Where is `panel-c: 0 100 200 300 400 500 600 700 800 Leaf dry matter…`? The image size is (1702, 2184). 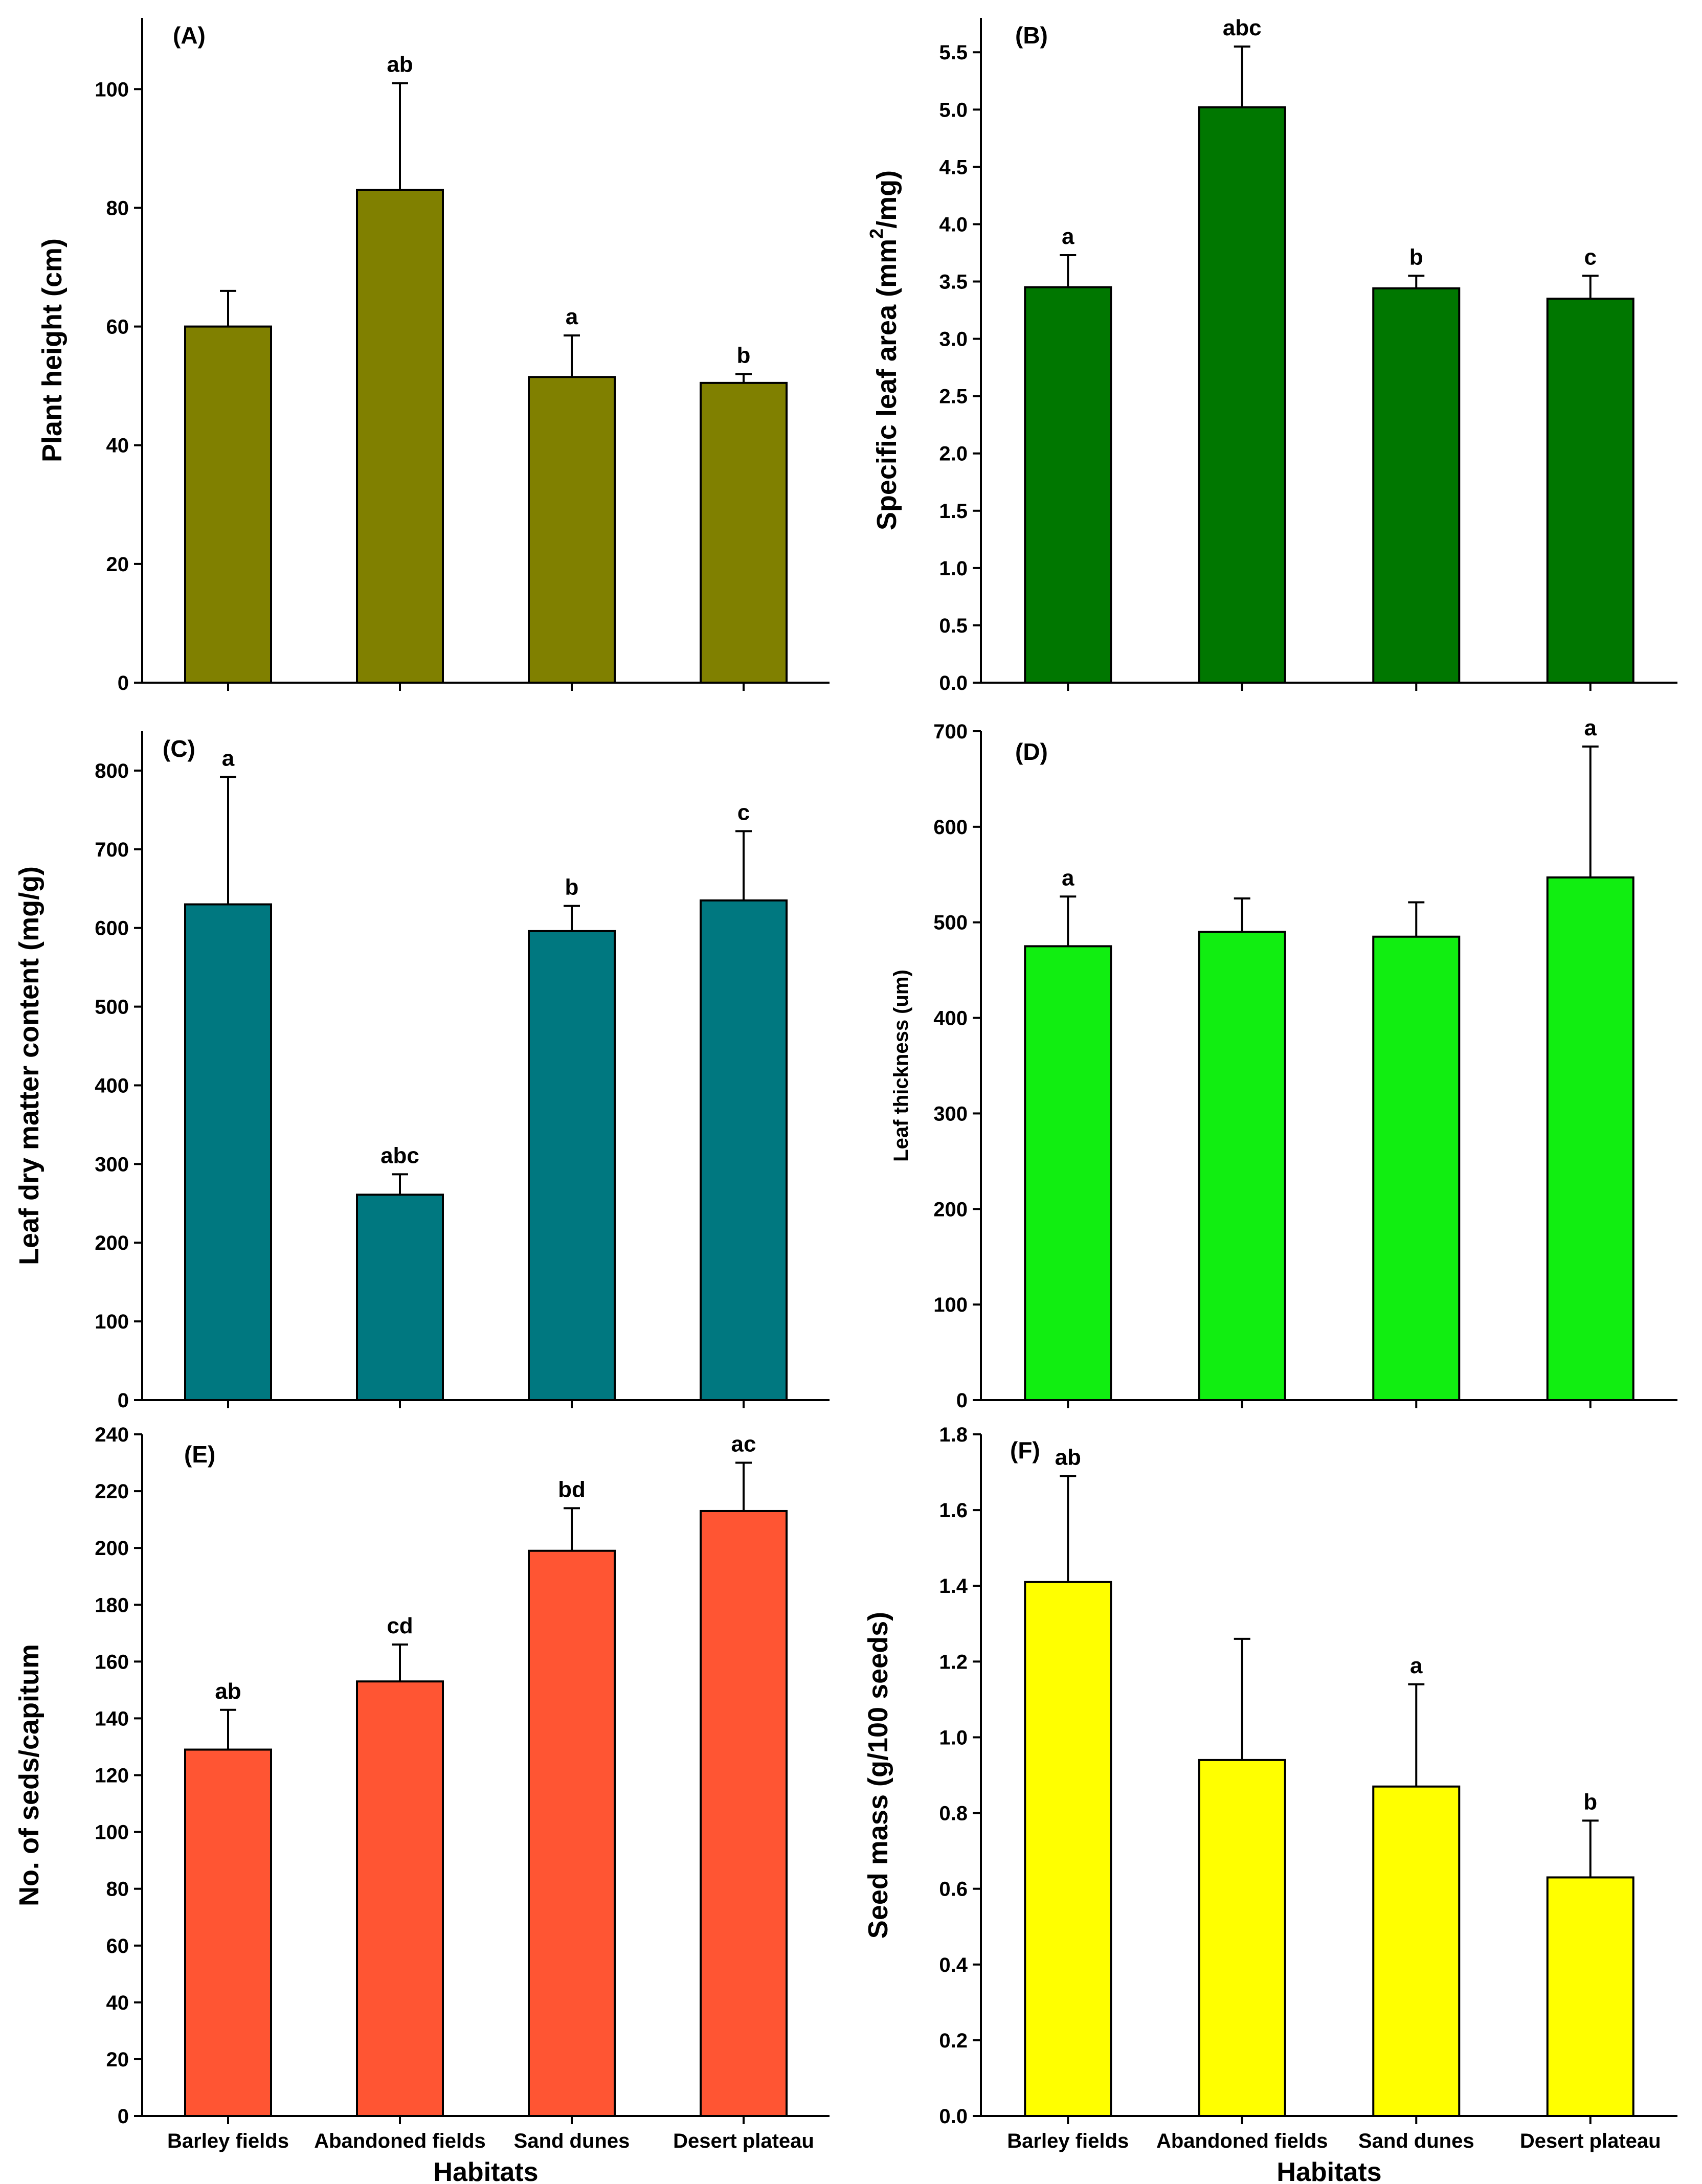
panel-c: 0 100 200 300 400 500 600 700 800 Leaf dry matter… is located at coordinates (422, 1071).